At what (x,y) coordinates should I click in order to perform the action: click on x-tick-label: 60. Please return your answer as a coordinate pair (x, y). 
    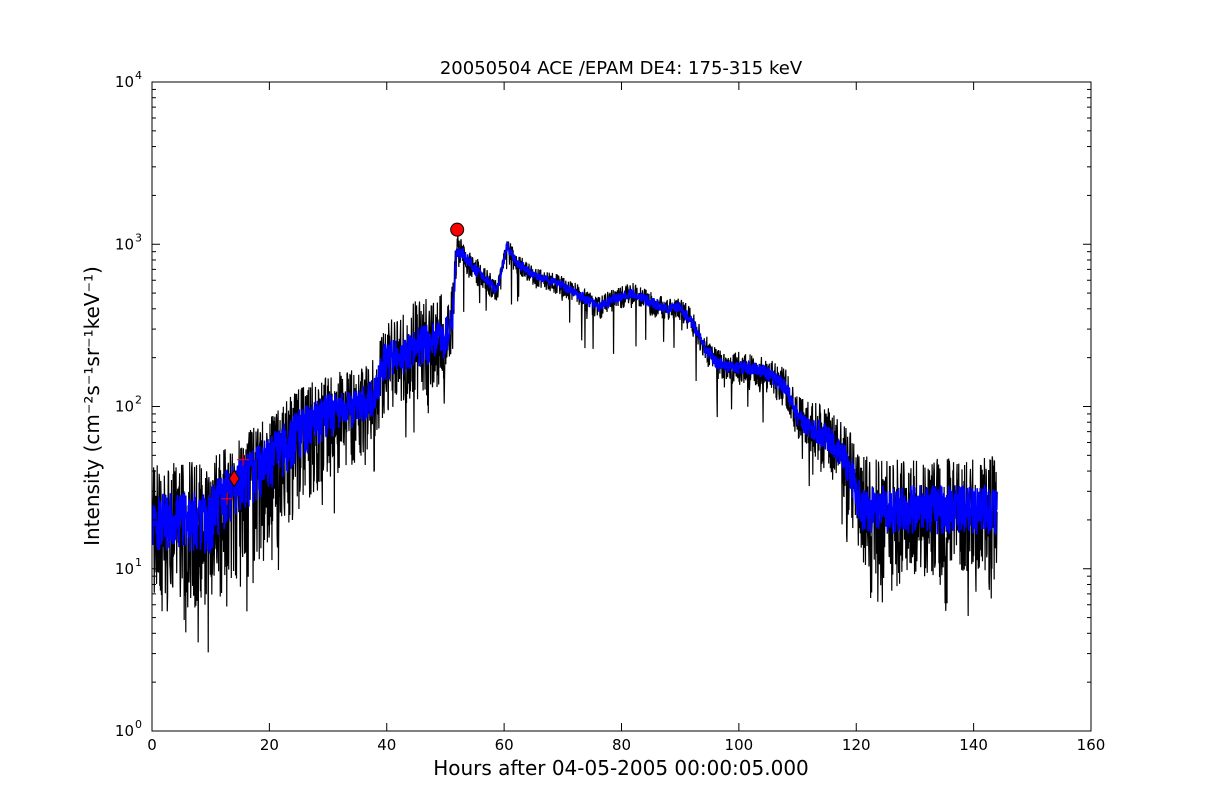
    Looking at the image, I should click on (504, 745).